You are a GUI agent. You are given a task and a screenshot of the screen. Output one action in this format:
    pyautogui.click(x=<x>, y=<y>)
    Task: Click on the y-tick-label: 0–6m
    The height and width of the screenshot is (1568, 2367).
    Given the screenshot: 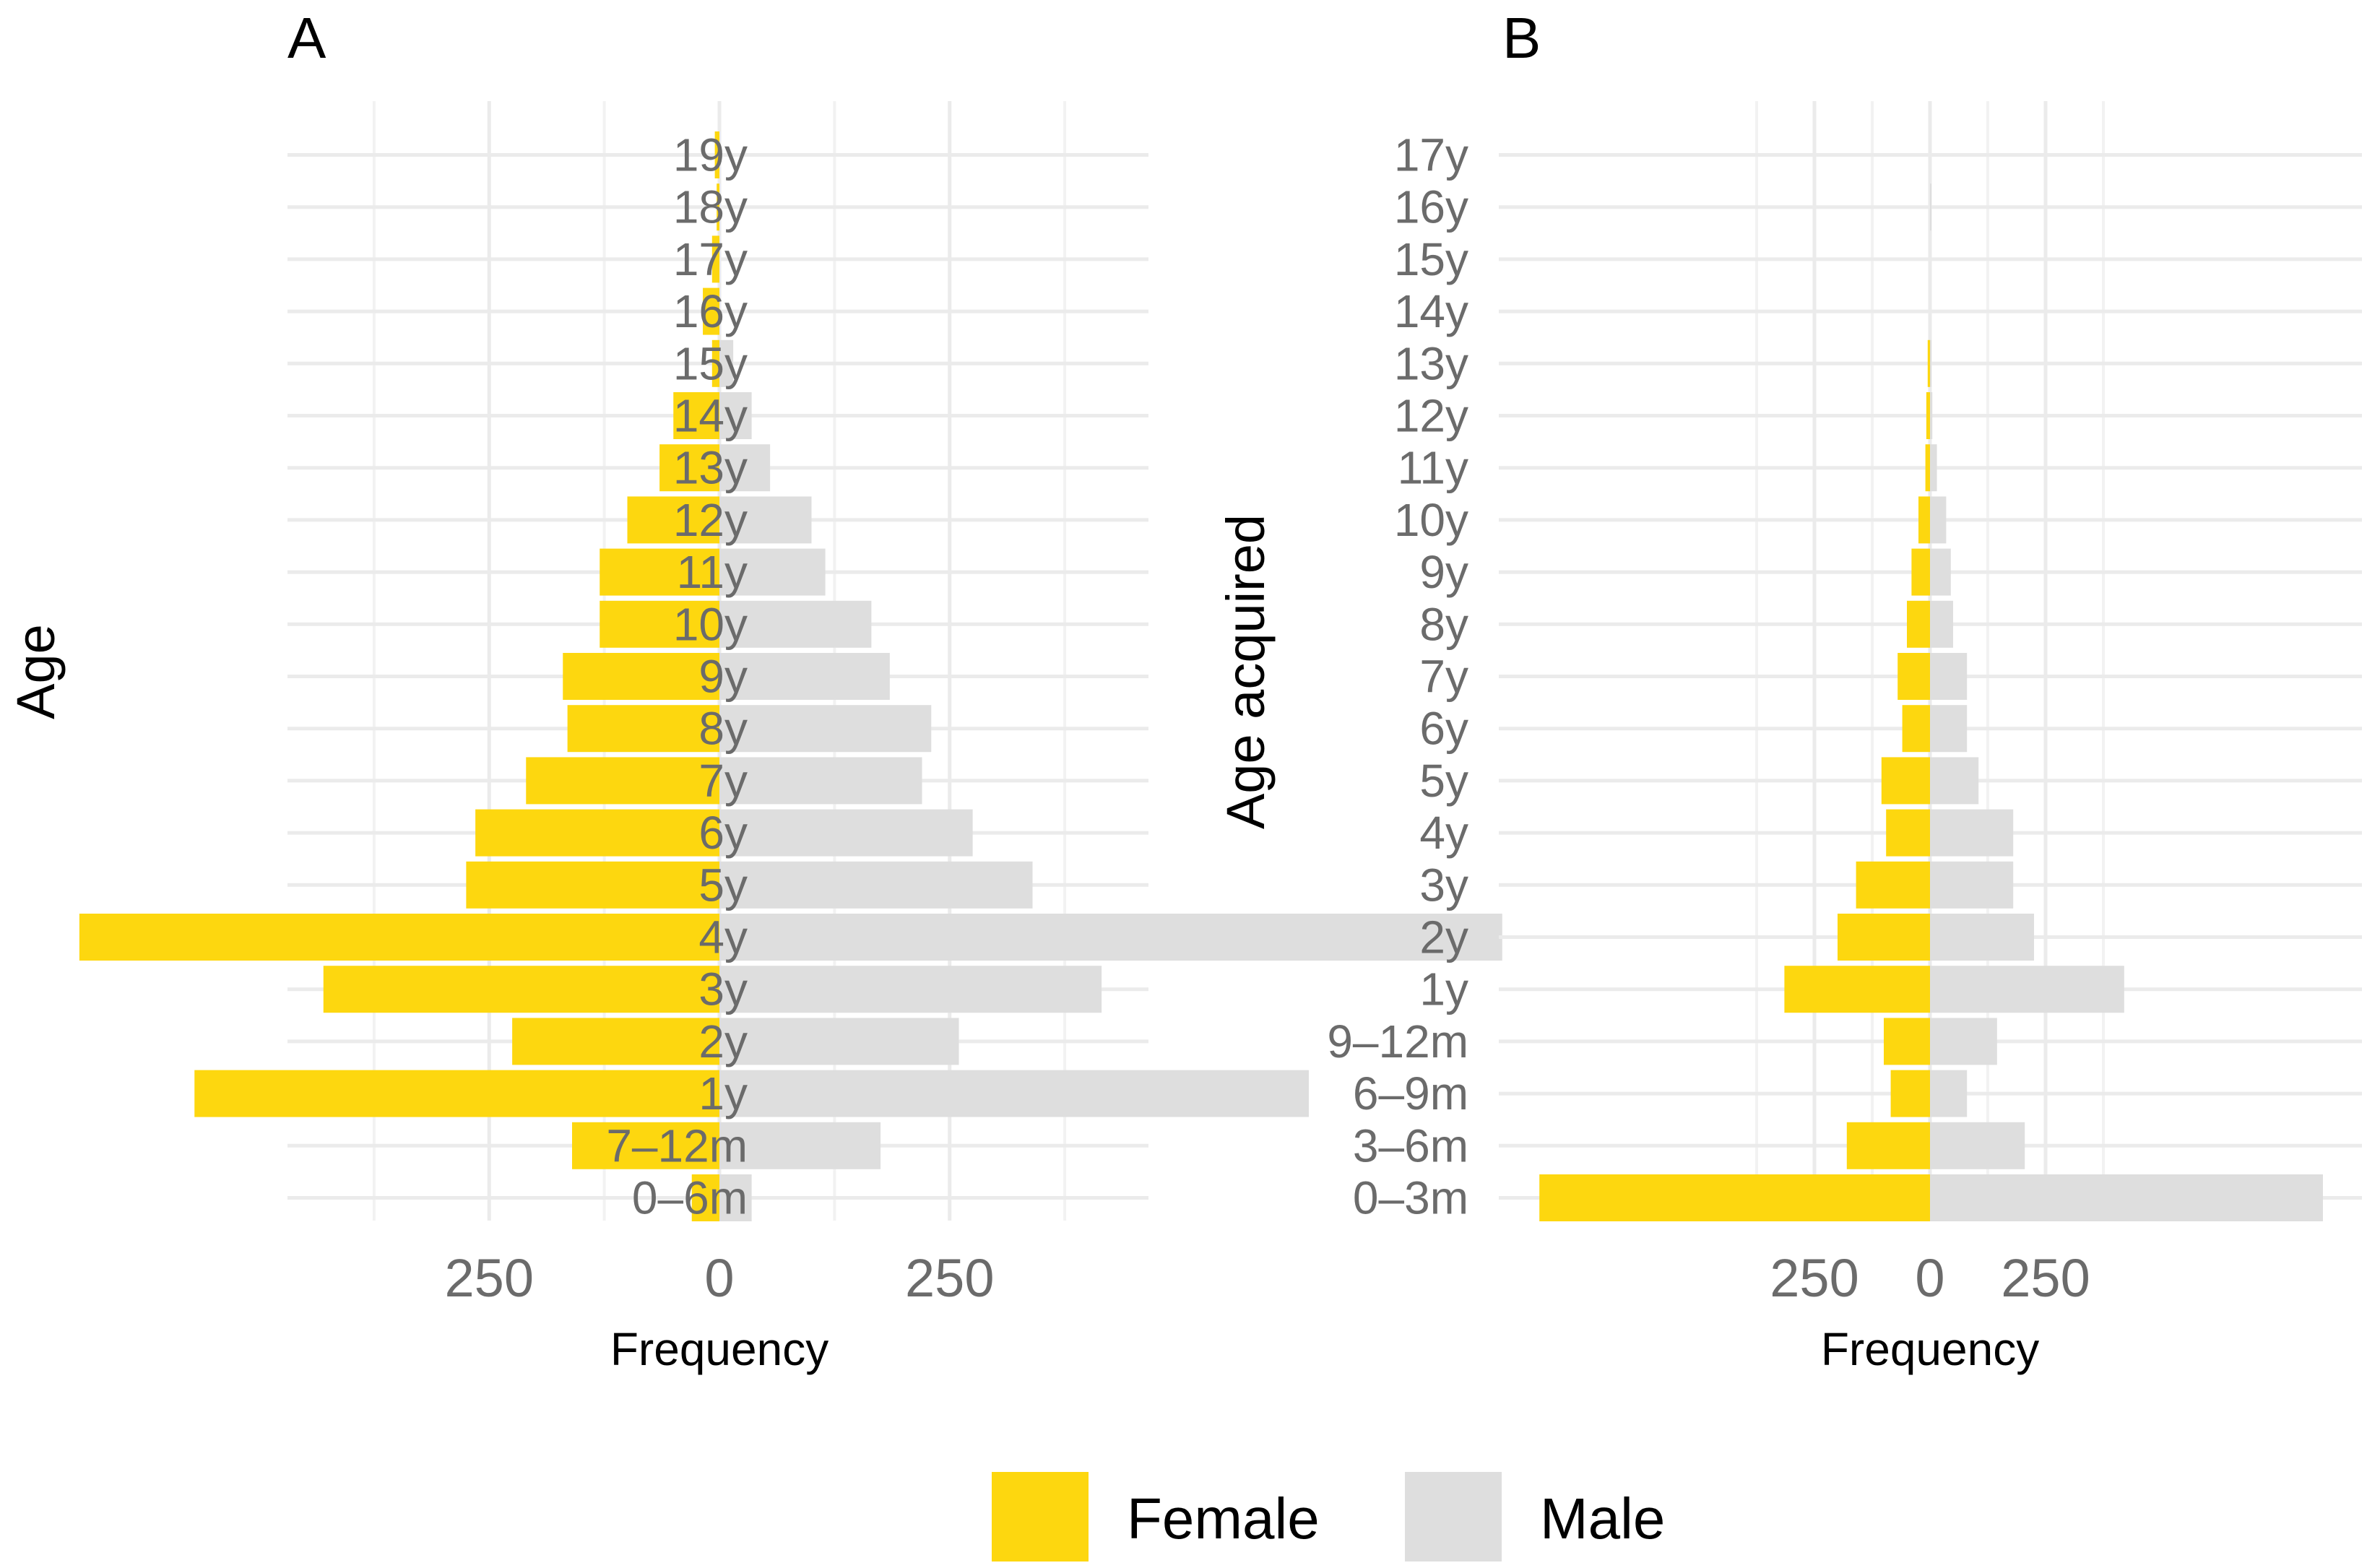 What is the action you would take?
    pyautogui.click(x=690, y=1198)
    